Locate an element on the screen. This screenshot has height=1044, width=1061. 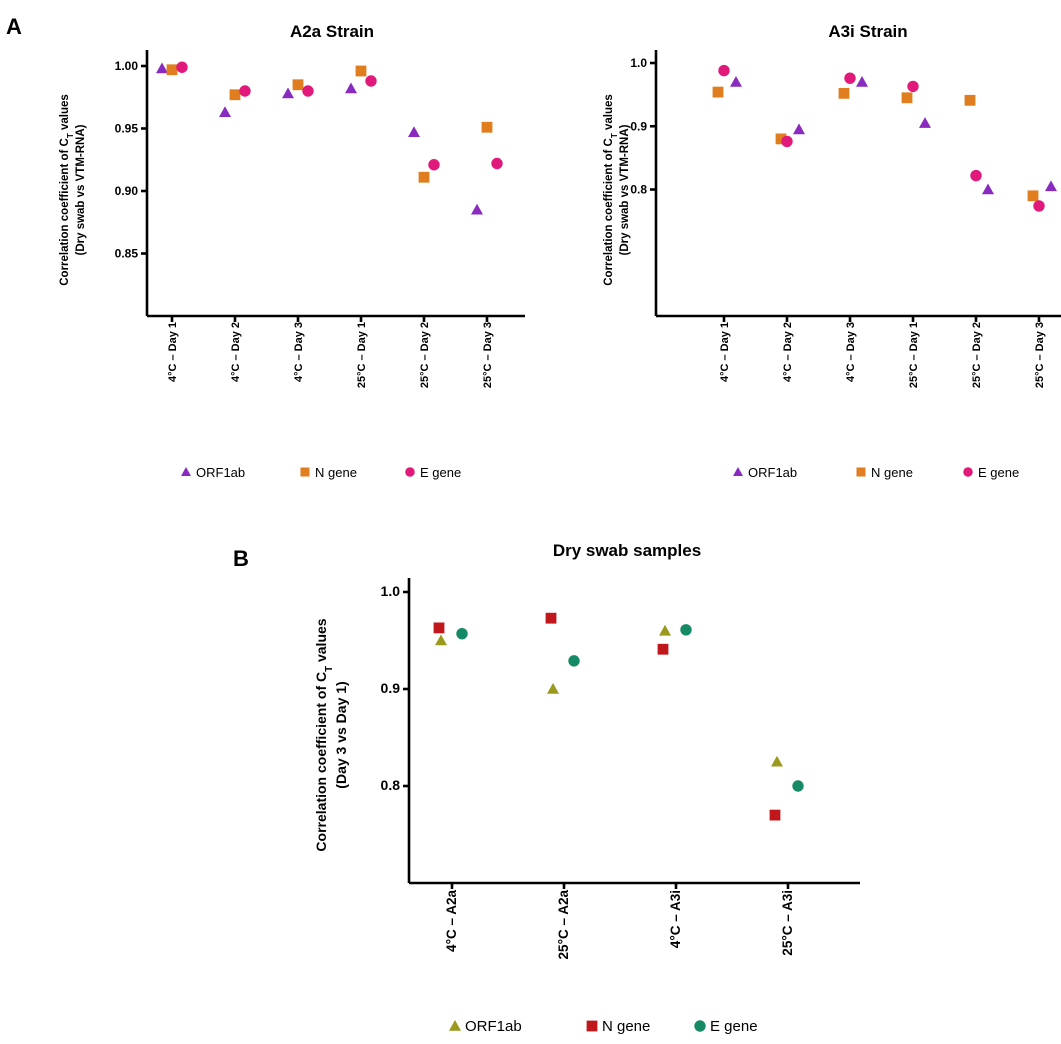
chart-title: A3i Strain is located at coordinates (867, 31).